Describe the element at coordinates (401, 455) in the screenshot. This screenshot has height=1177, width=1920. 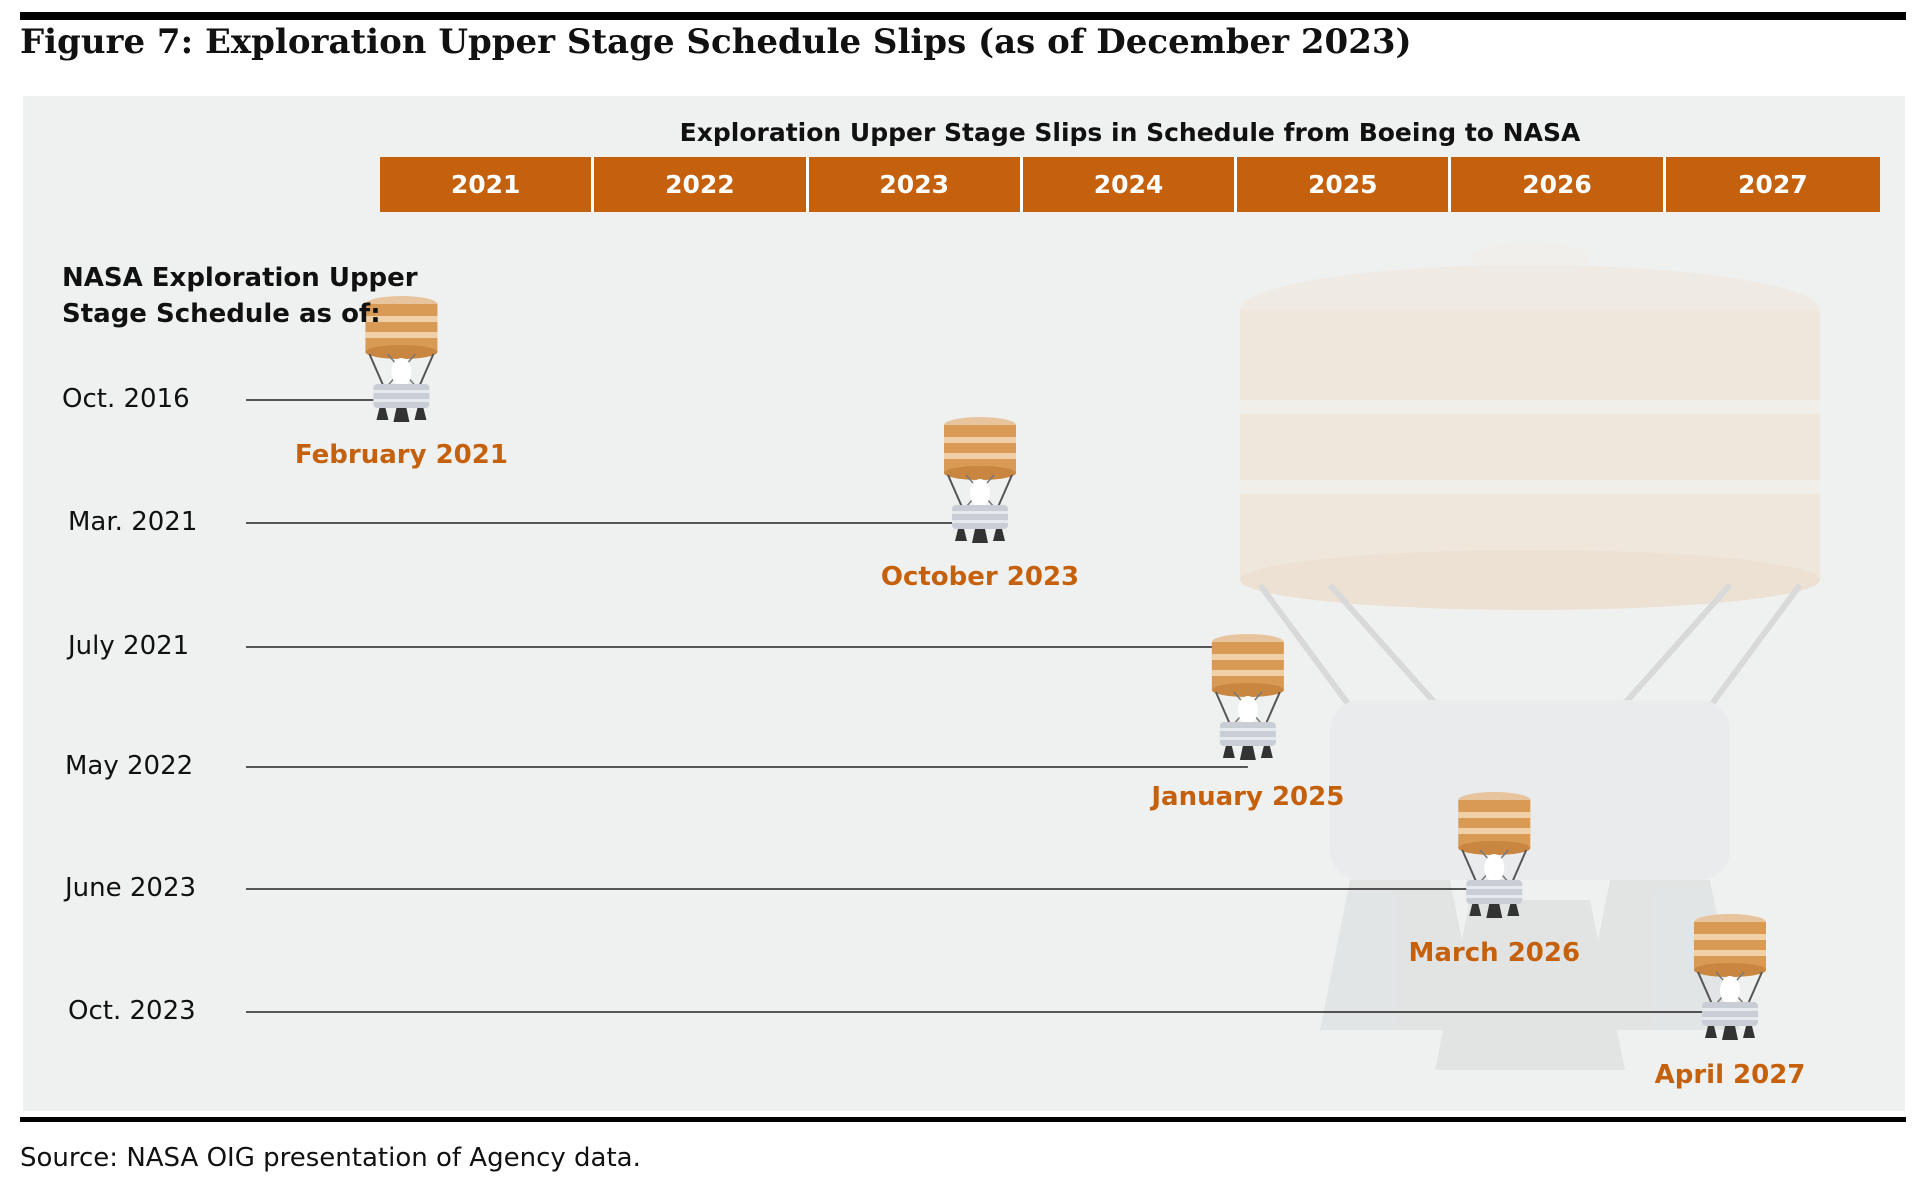
I see `milestone-date-label: February 2021` at that location.